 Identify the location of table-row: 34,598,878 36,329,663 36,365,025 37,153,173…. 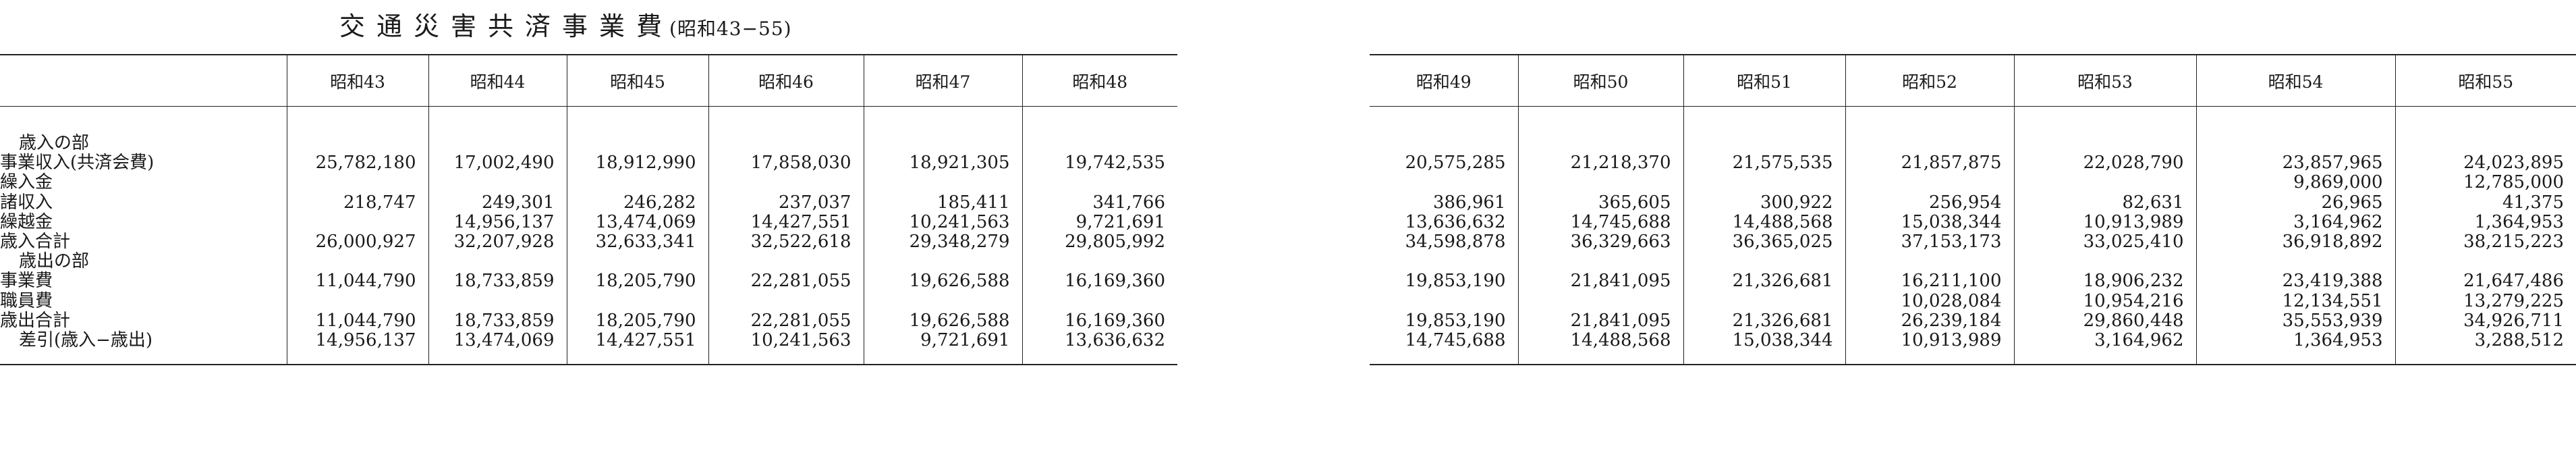
(1973, 242).